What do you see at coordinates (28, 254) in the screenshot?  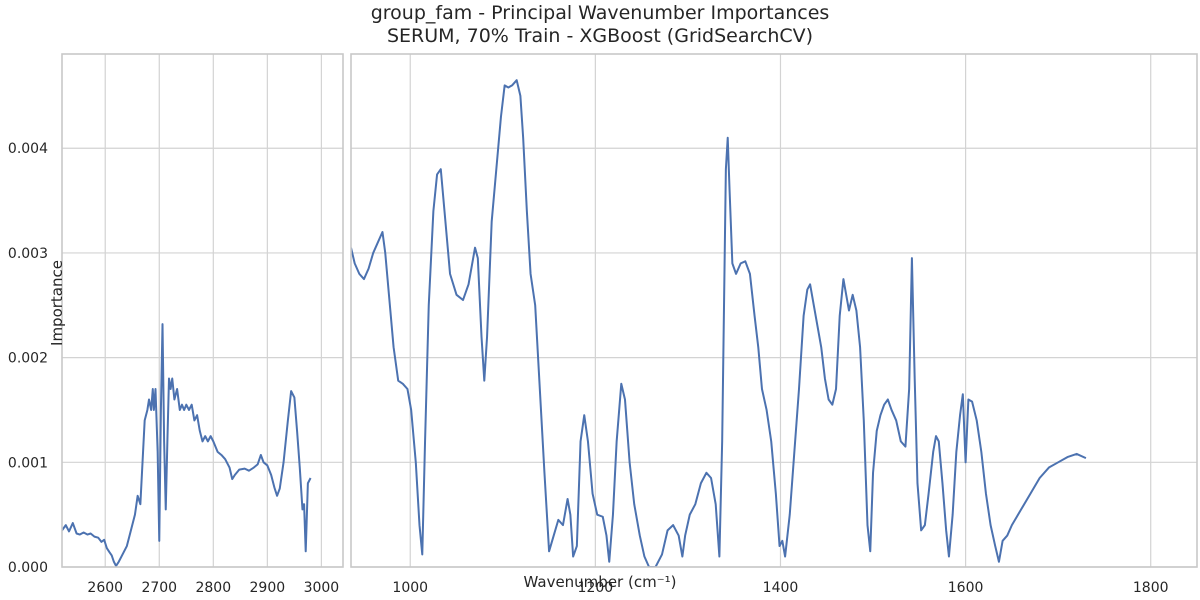 I see `y-tick-label: 0.003` at bounding box center [28, 254].